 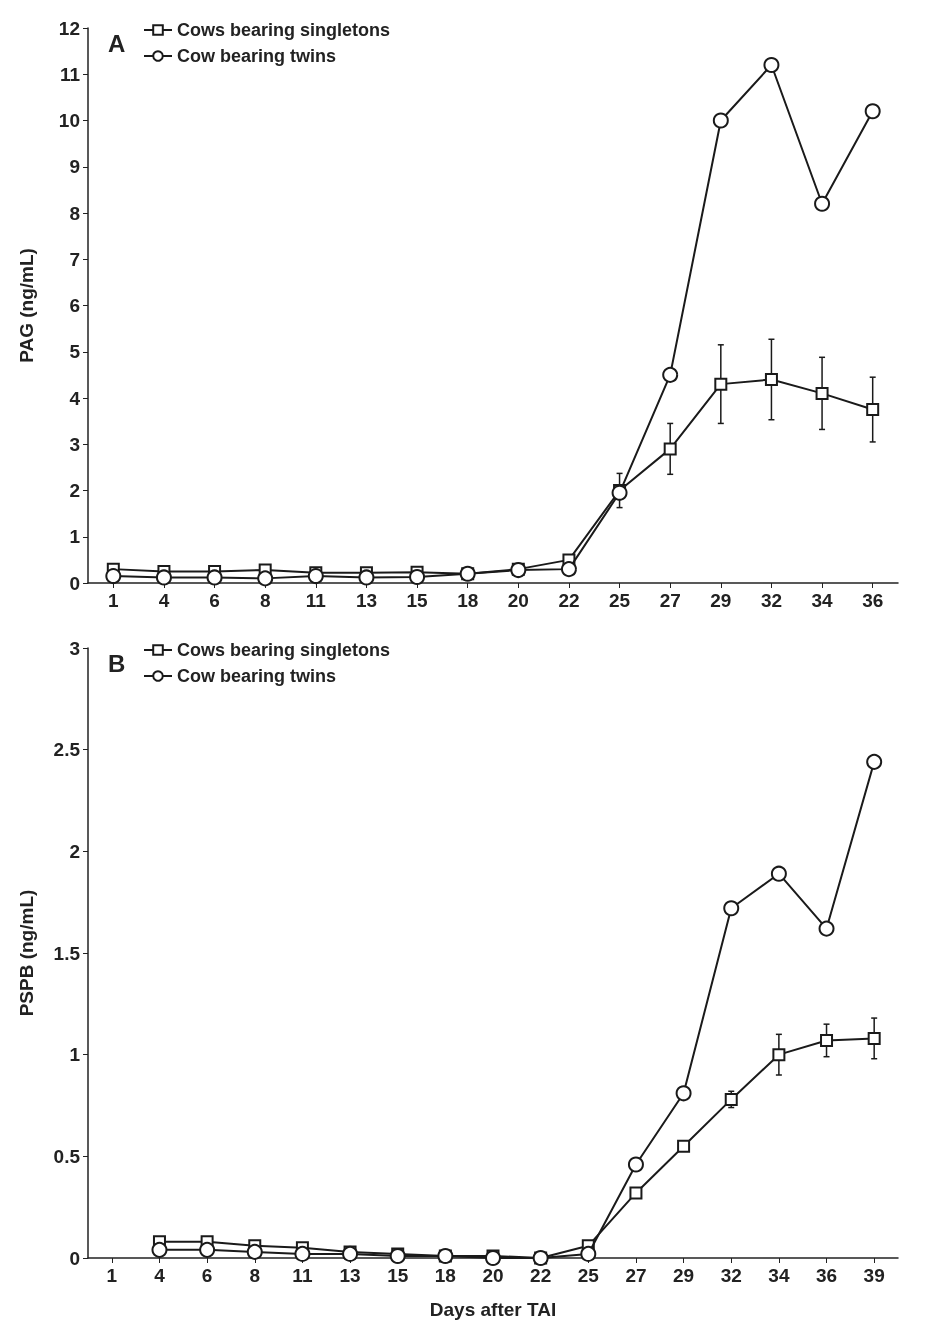 I want to click on y-tick-label: 11, so click(x=70, y=74).